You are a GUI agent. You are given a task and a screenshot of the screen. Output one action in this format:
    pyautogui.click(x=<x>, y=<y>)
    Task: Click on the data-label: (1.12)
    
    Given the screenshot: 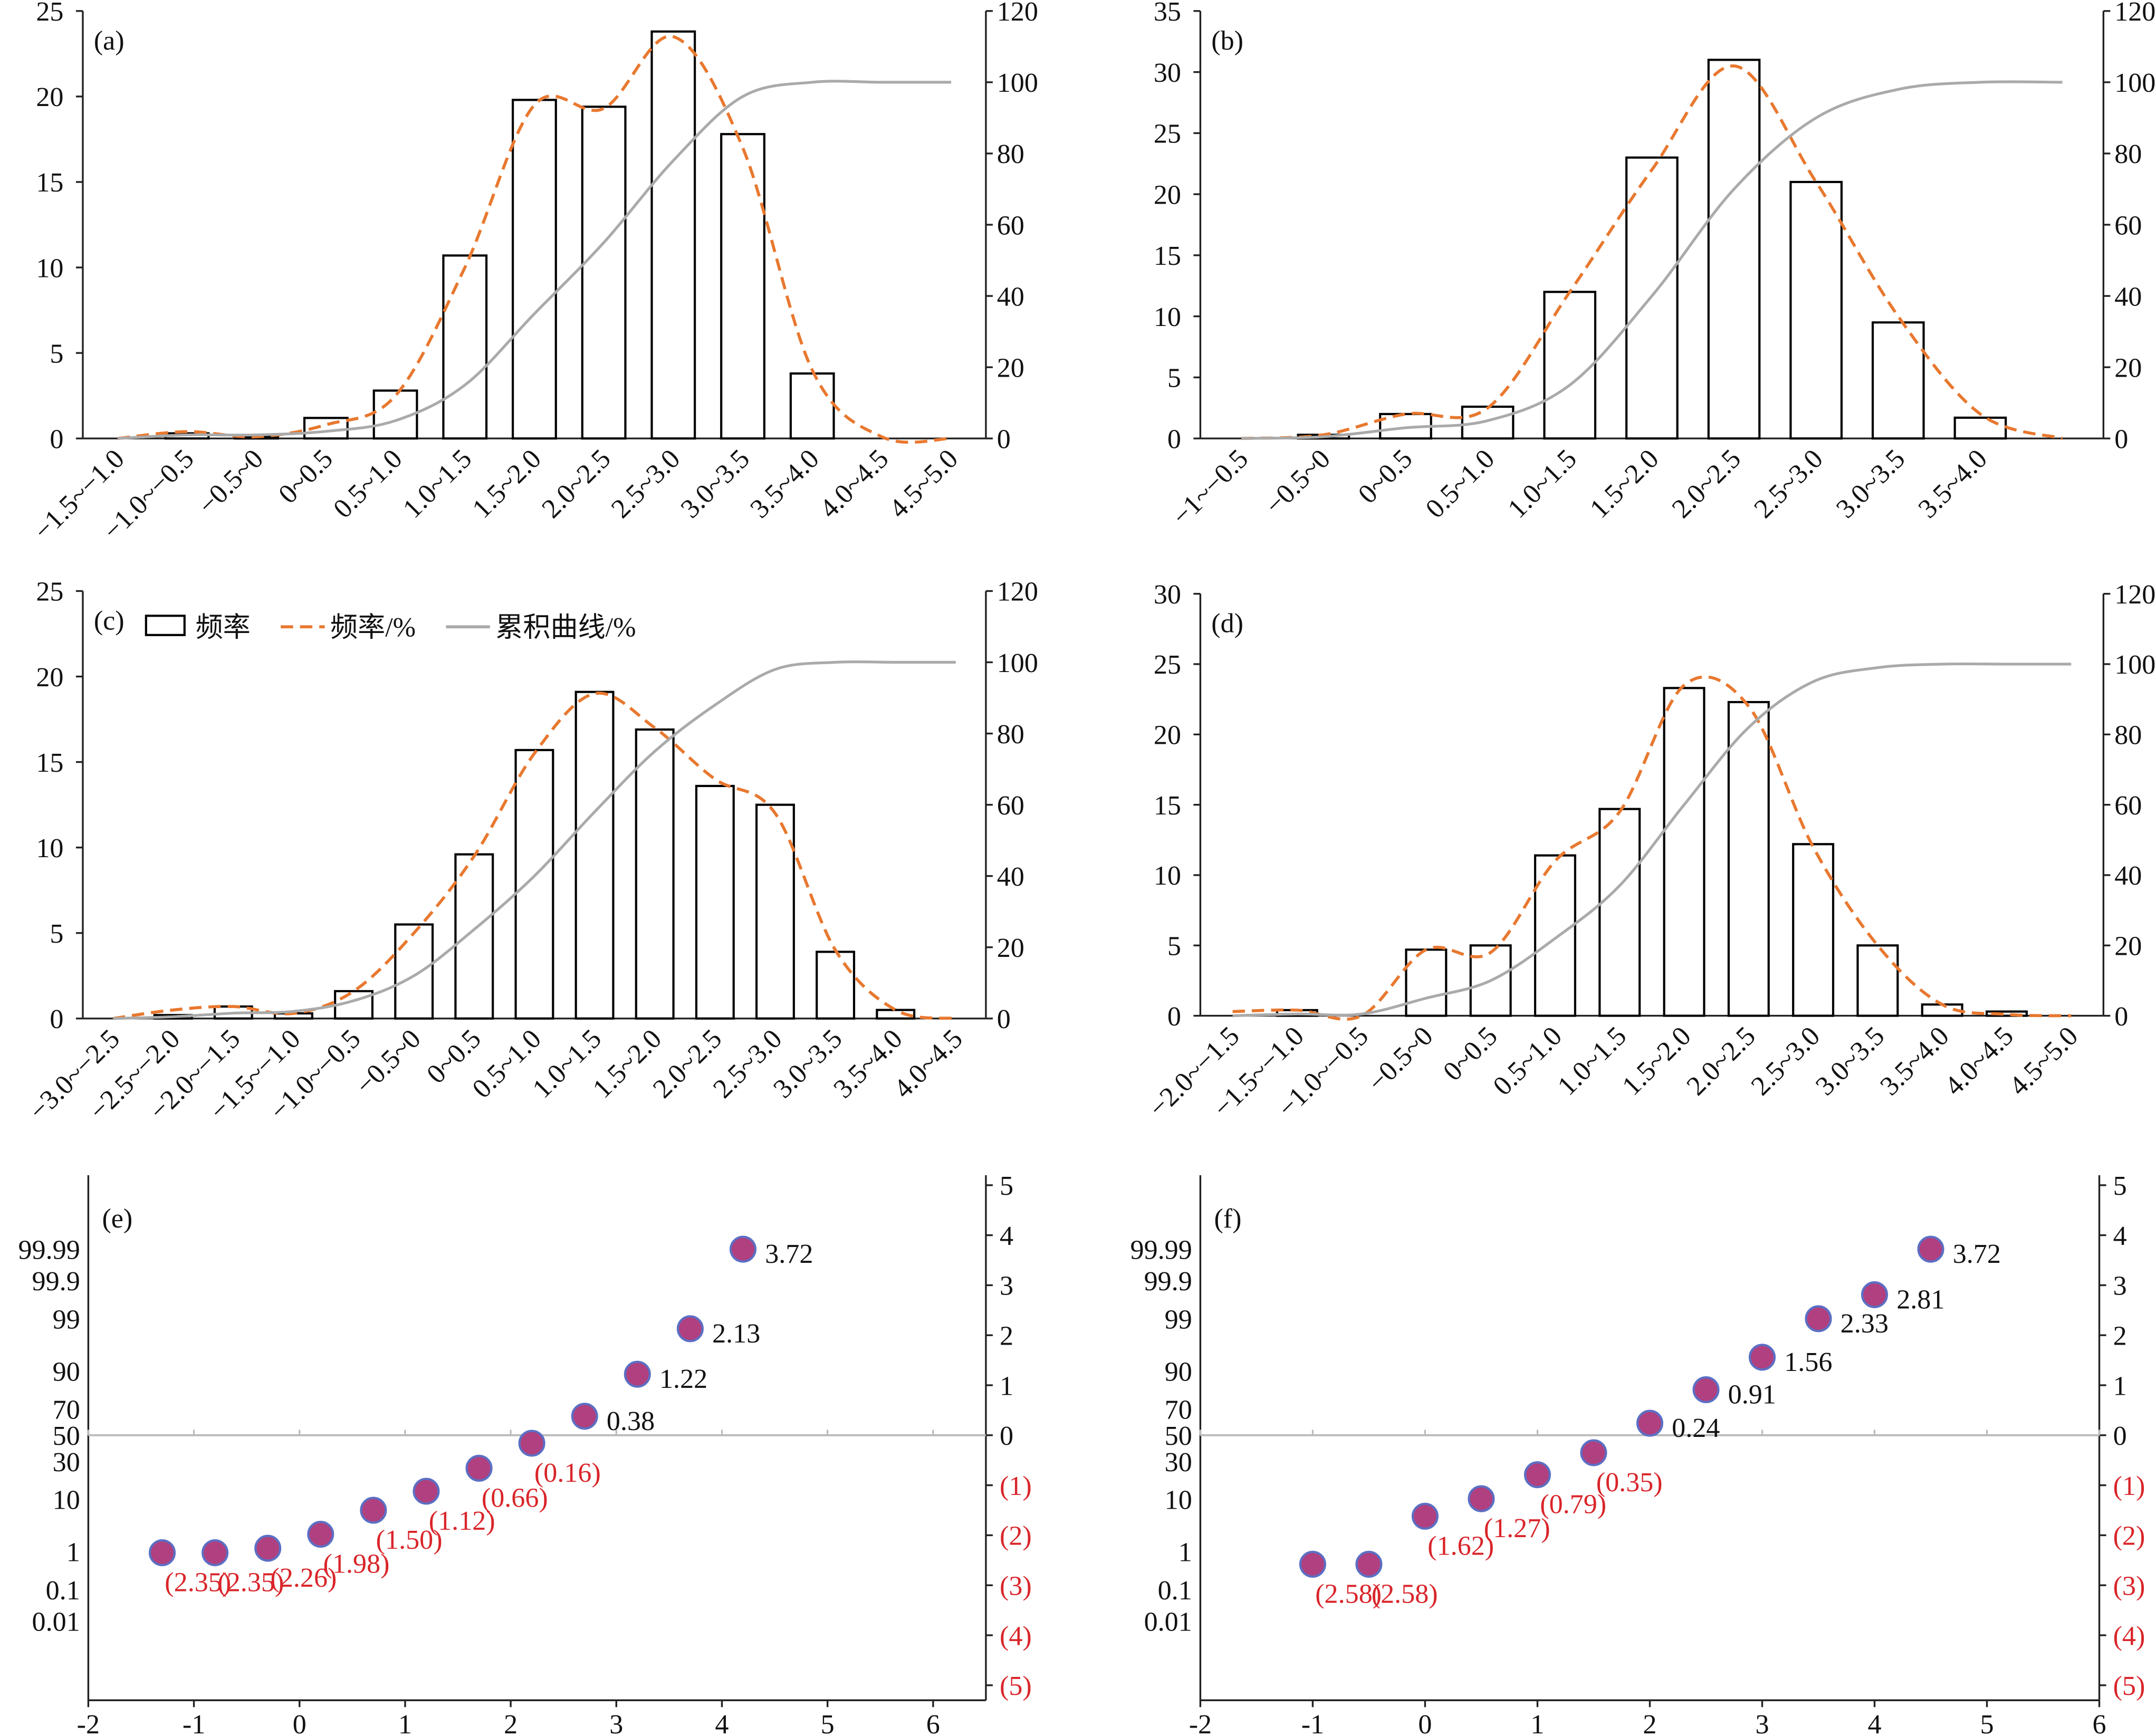 What is the action you would take?
    pyautogui.click(x=462, y=1521)
    